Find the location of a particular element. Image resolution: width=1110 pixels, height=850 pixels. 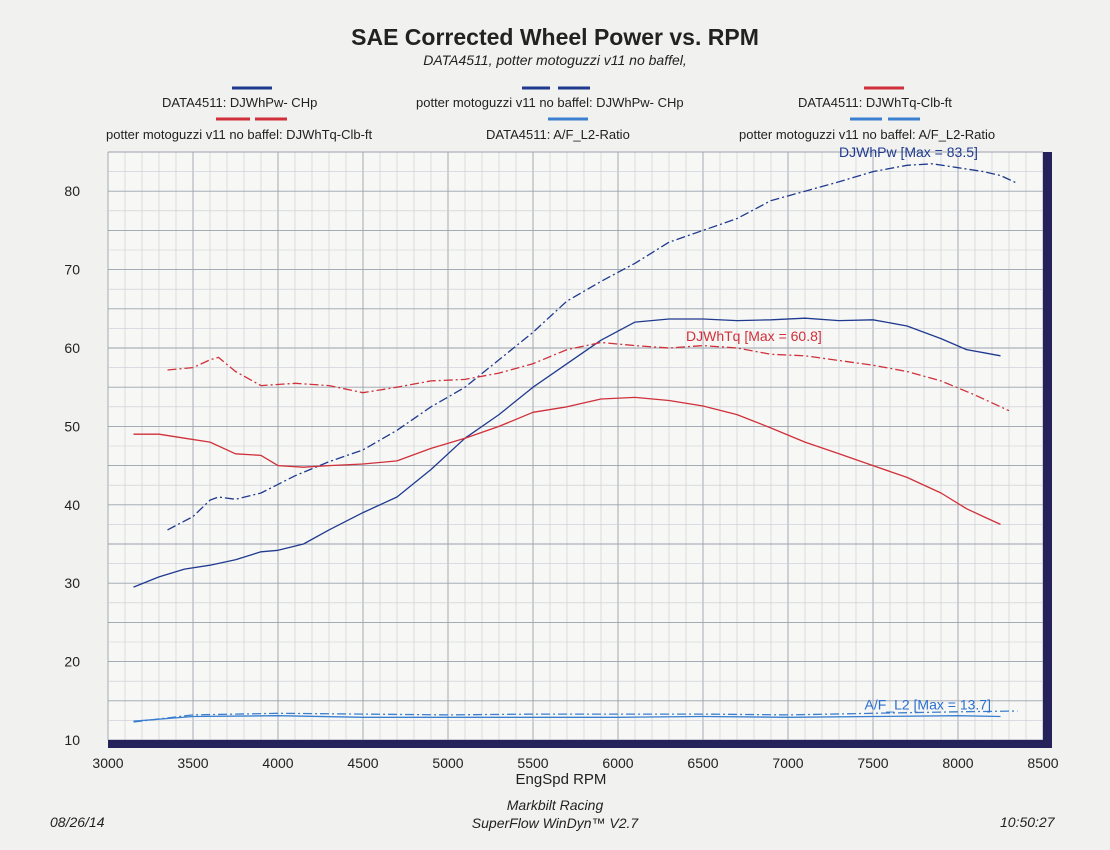

x-tick-label: 8500 is located at coordinates (1042, 763).